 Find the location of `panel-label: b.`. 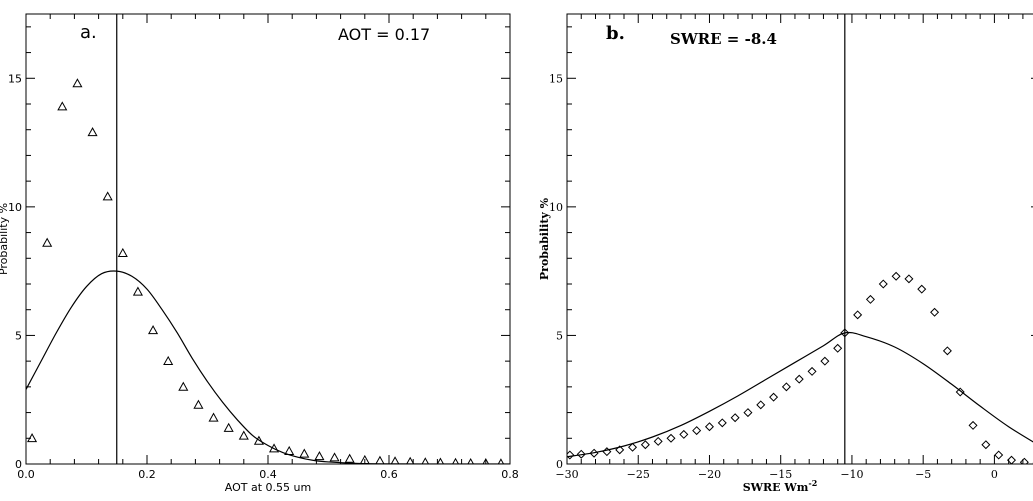

panel-label: b. is located at coordinates (615, 33).